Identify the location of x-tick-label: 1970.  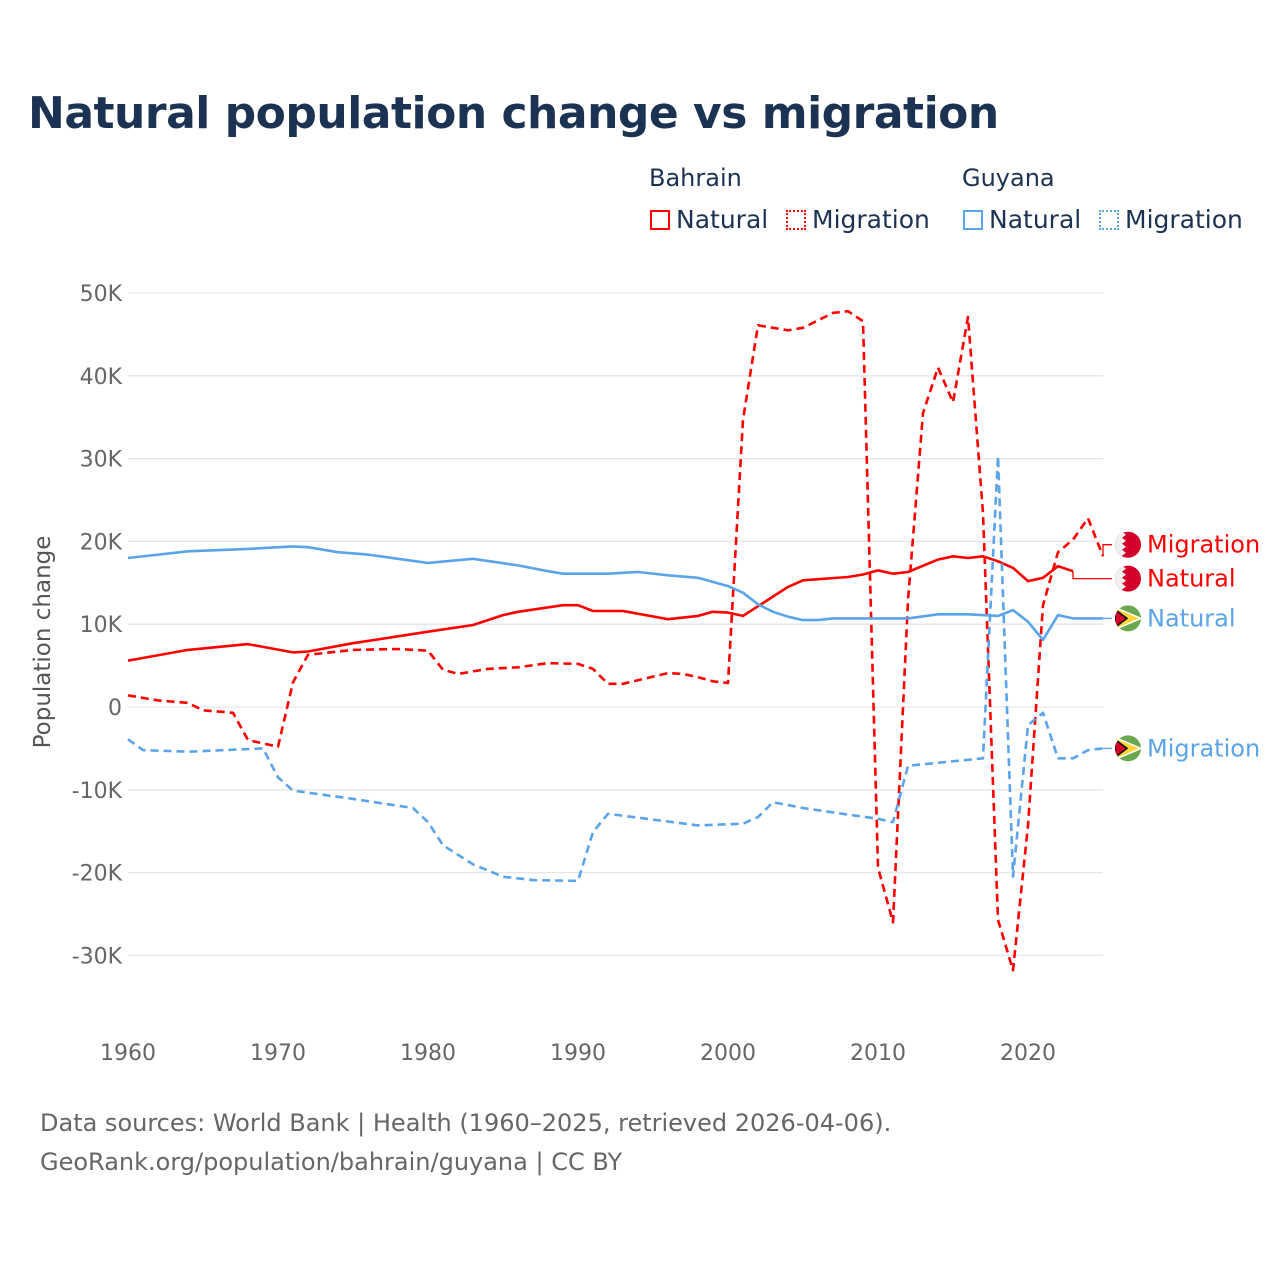
(278, 1053).